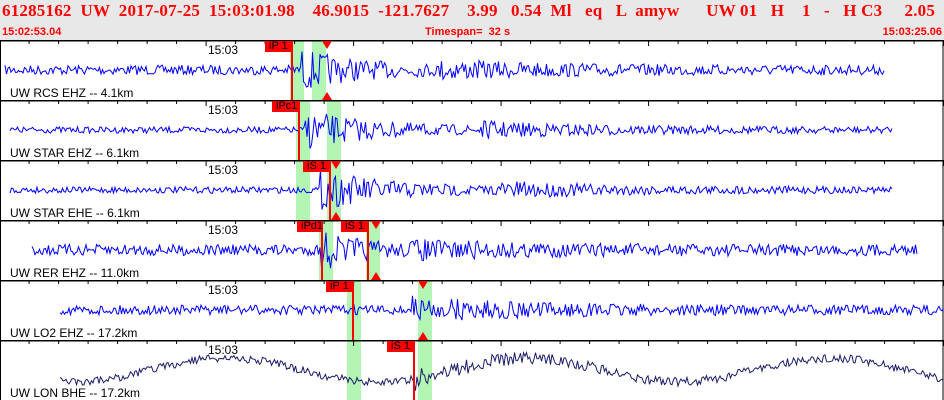 The image size is (944, 400). I want to click on end-time: 15:03:25.06, so click(912, 32).